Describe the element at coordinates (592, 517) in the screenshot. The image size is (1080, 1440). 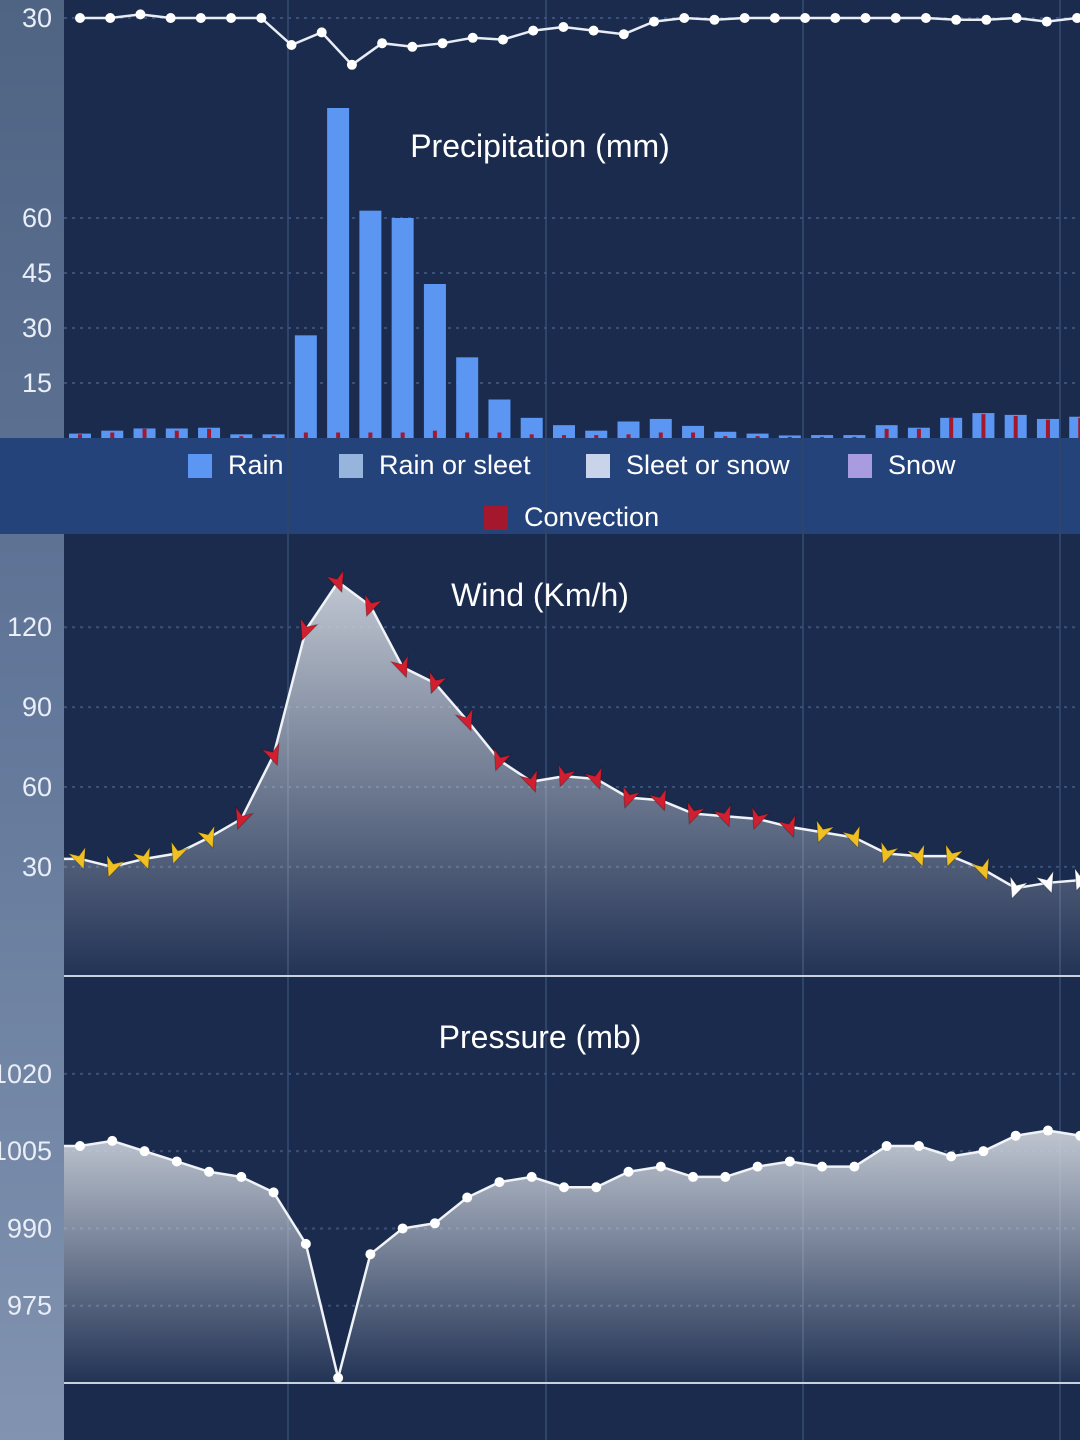
I see `legend-convection-label: Convection` at that location.